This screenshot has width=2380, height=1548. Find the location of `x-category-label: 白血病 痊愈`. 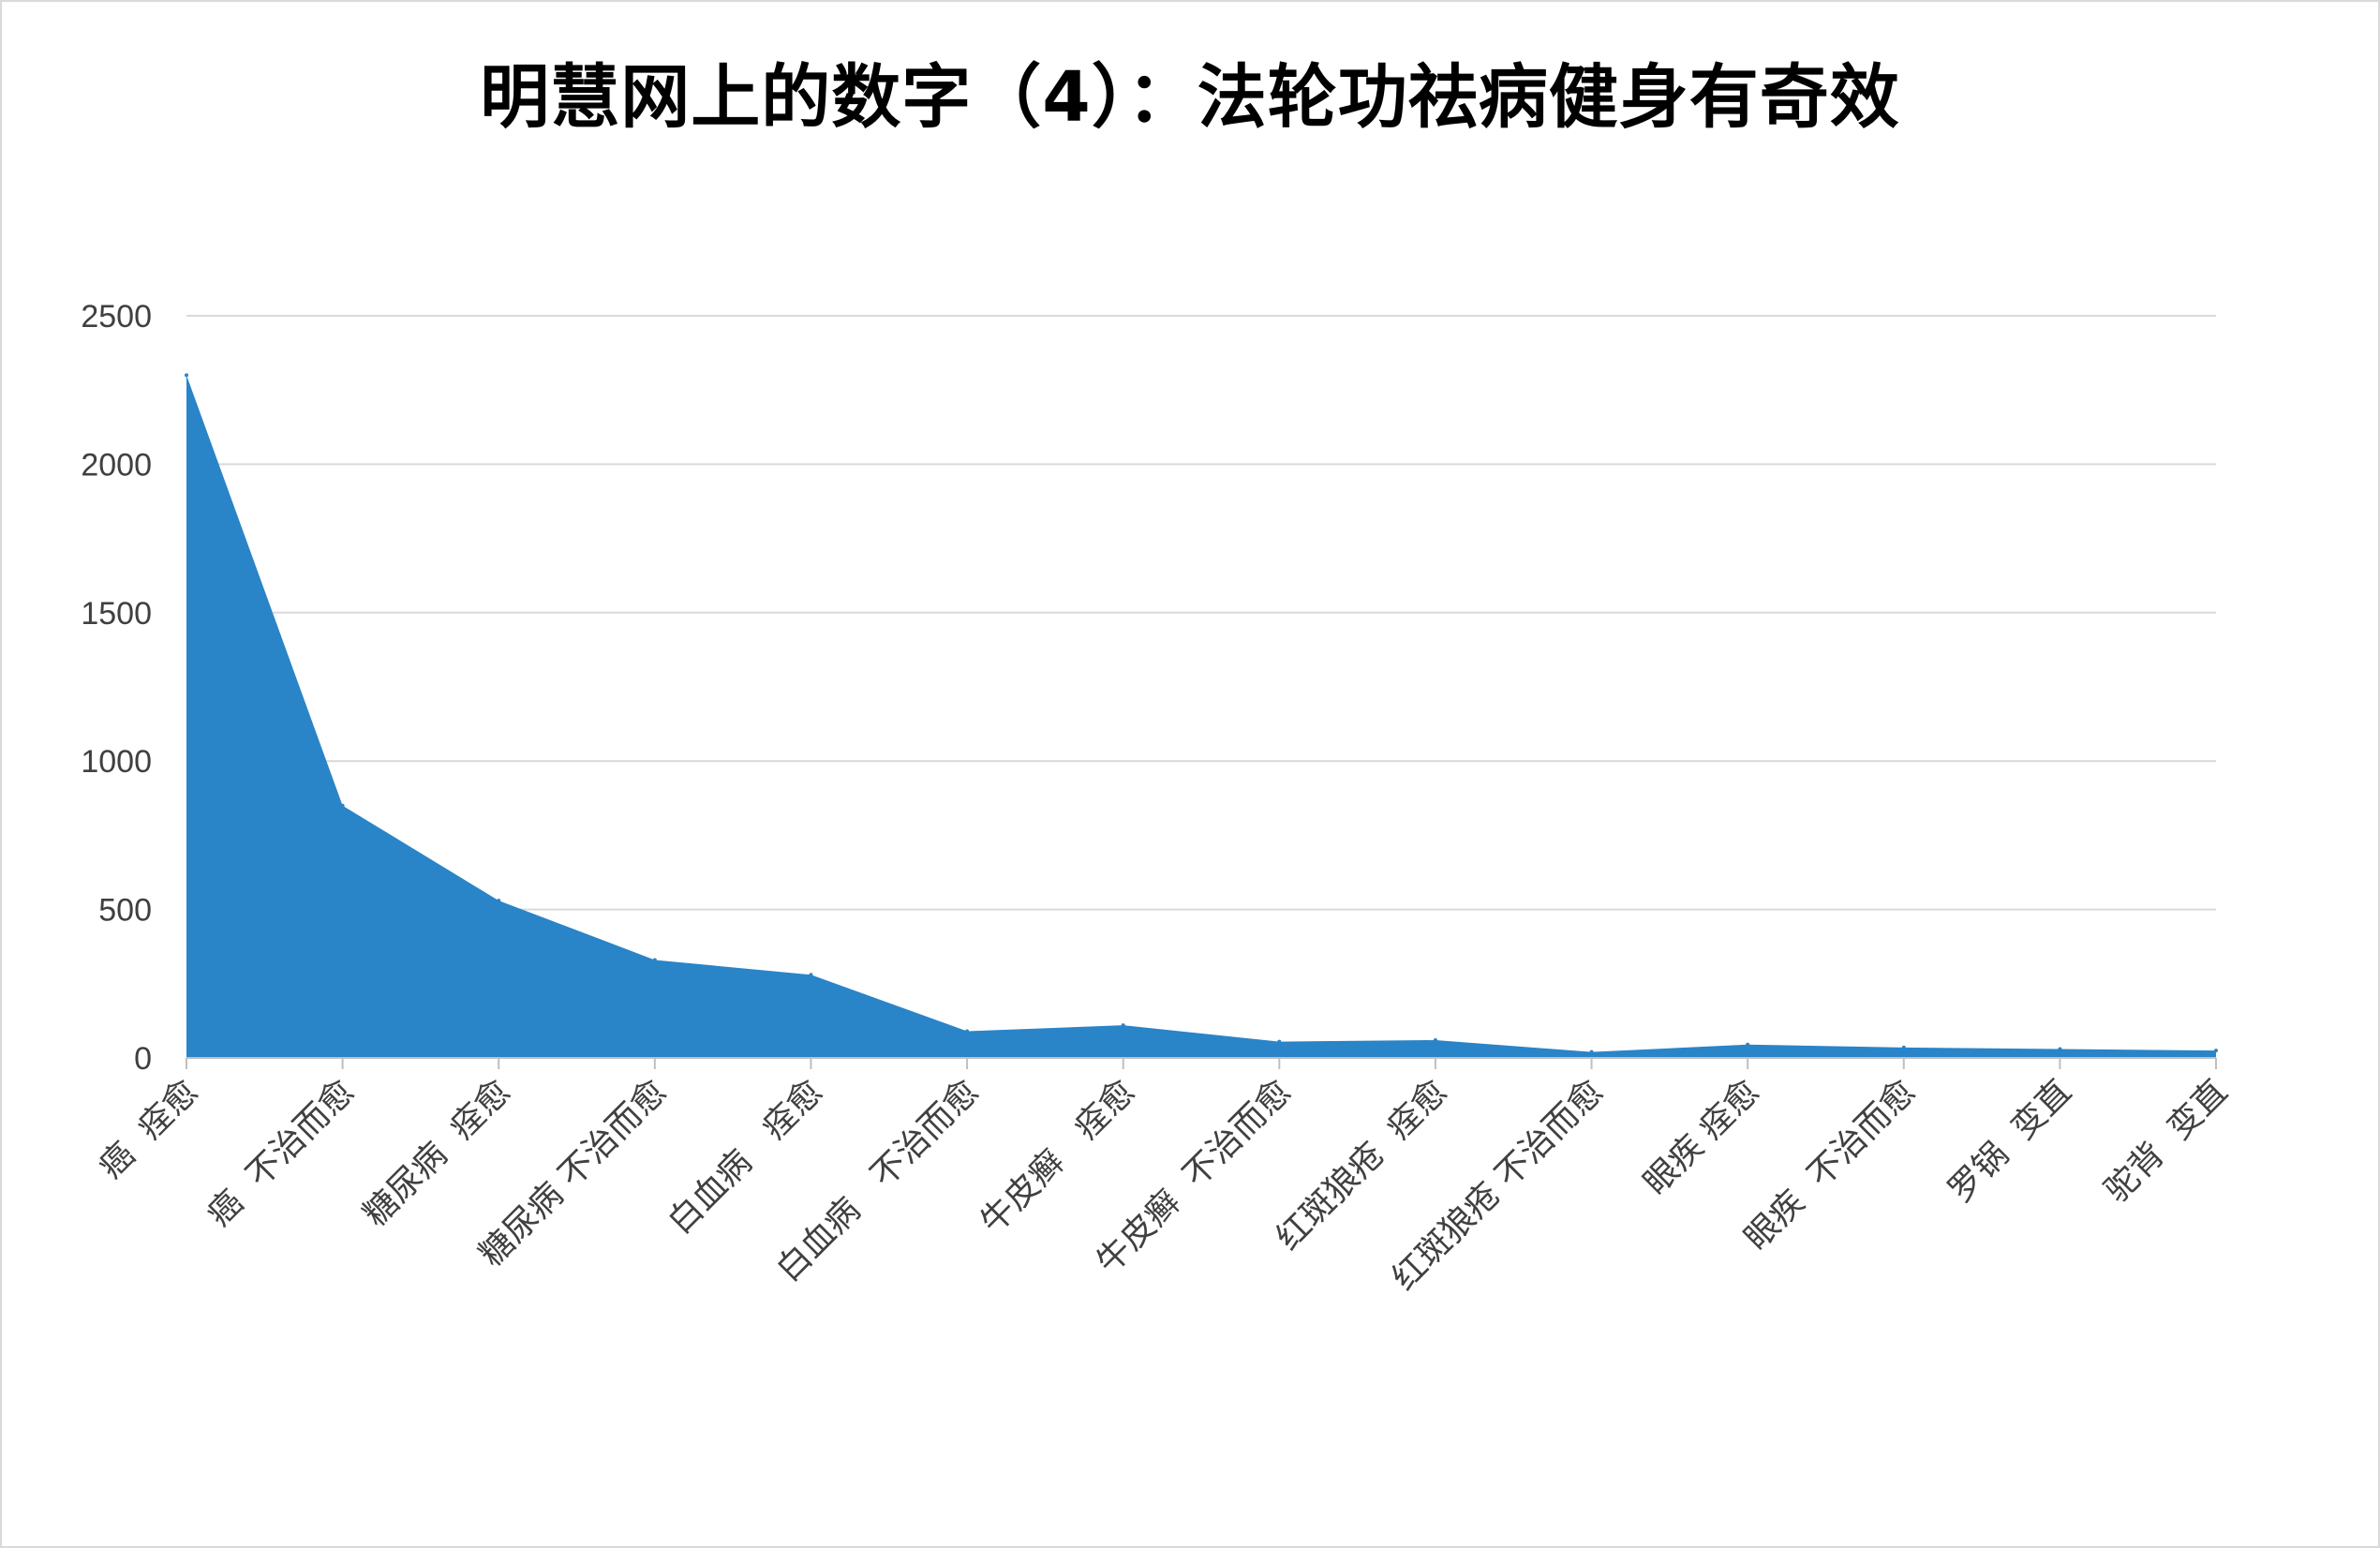

x-category-label: 白血病 痊愈 is located at coordinates (745, 1157).